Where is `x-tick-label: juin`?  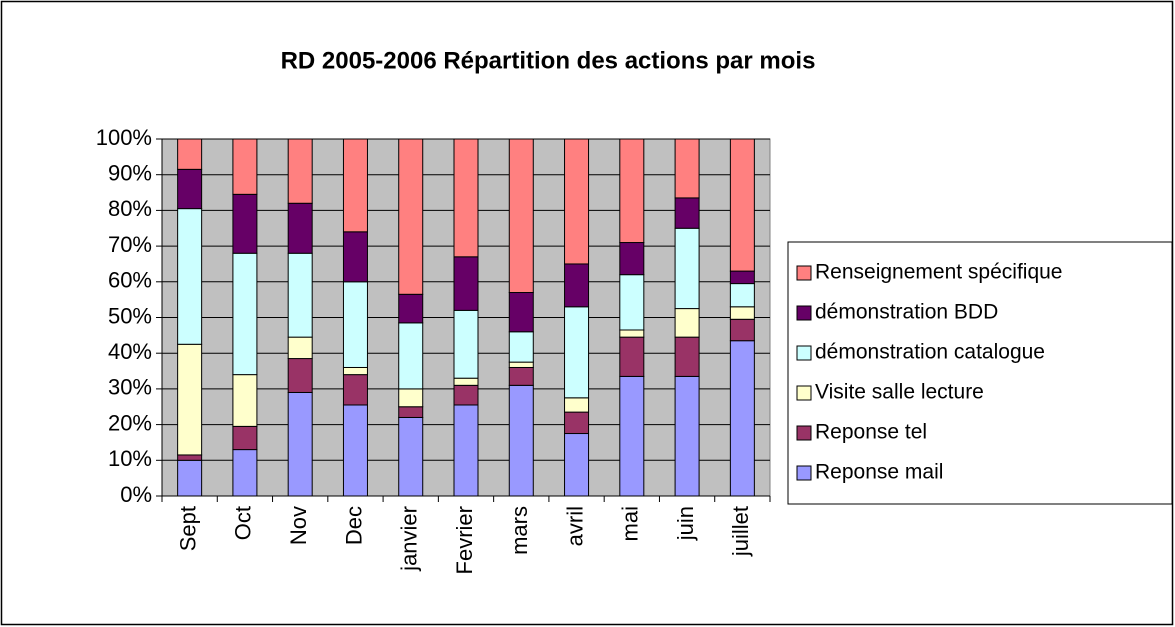 x-tick-label: juin is located at coordinates (685, 523).